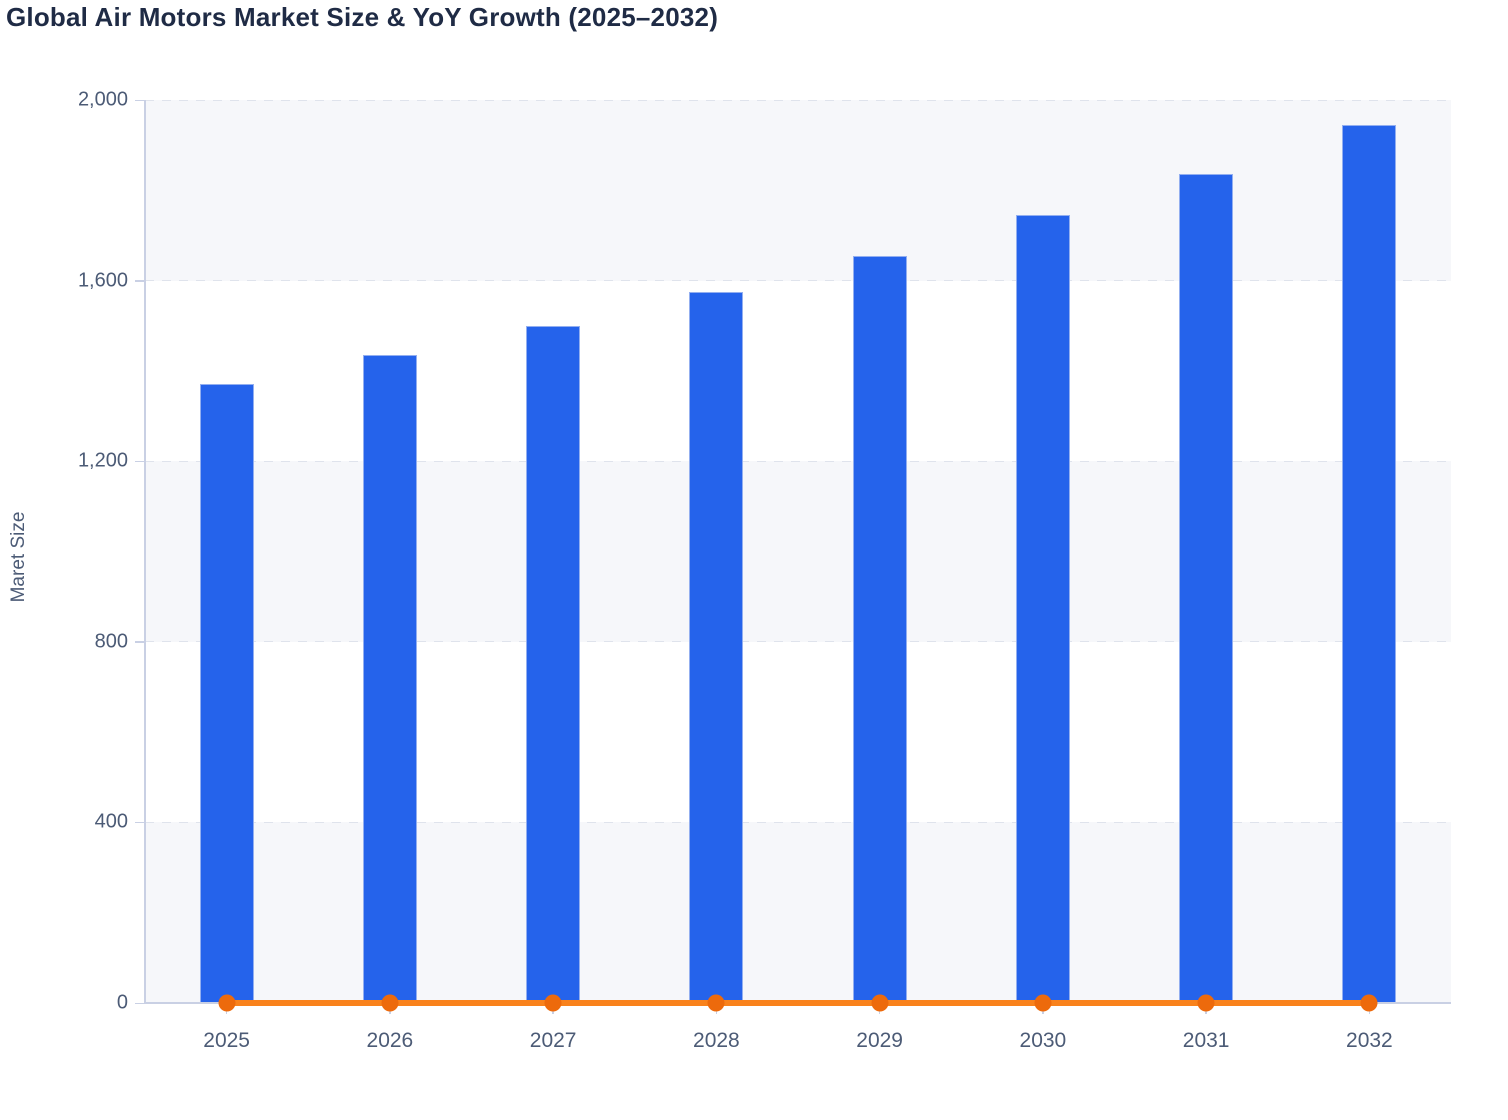 The image size is (1508, 1120). What do you see at coordinates (1206, 1003) in the screenshot?
I see `yoy-point-2031` at bounding box center [1206, 1003].